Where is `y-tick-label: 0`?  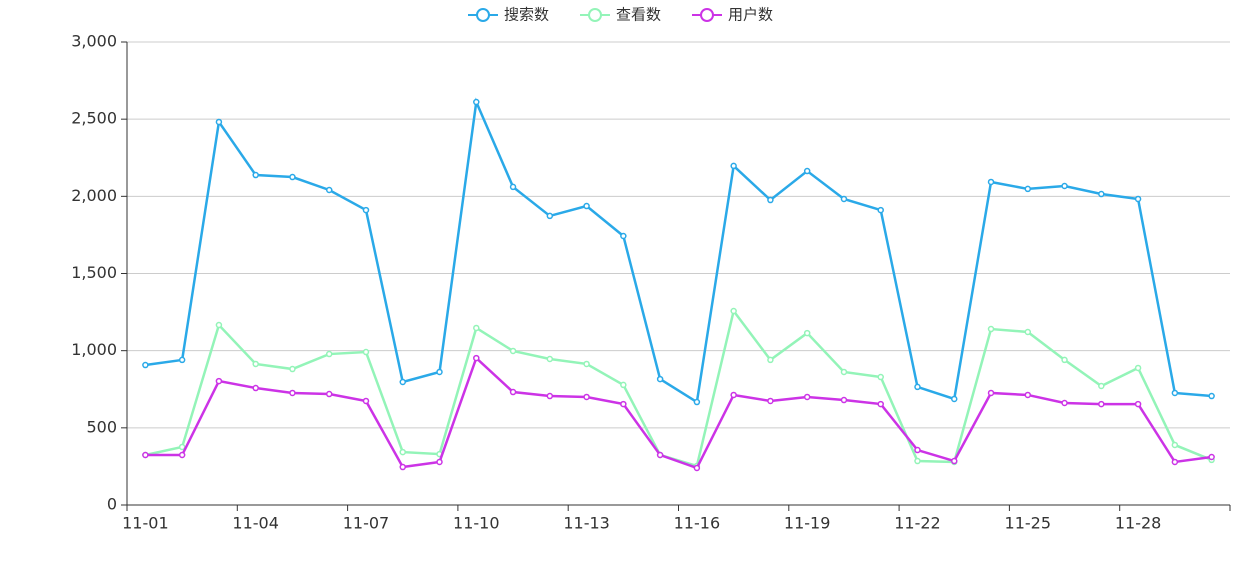 y-tick-label: 0 is located at coordinates (112, 504).